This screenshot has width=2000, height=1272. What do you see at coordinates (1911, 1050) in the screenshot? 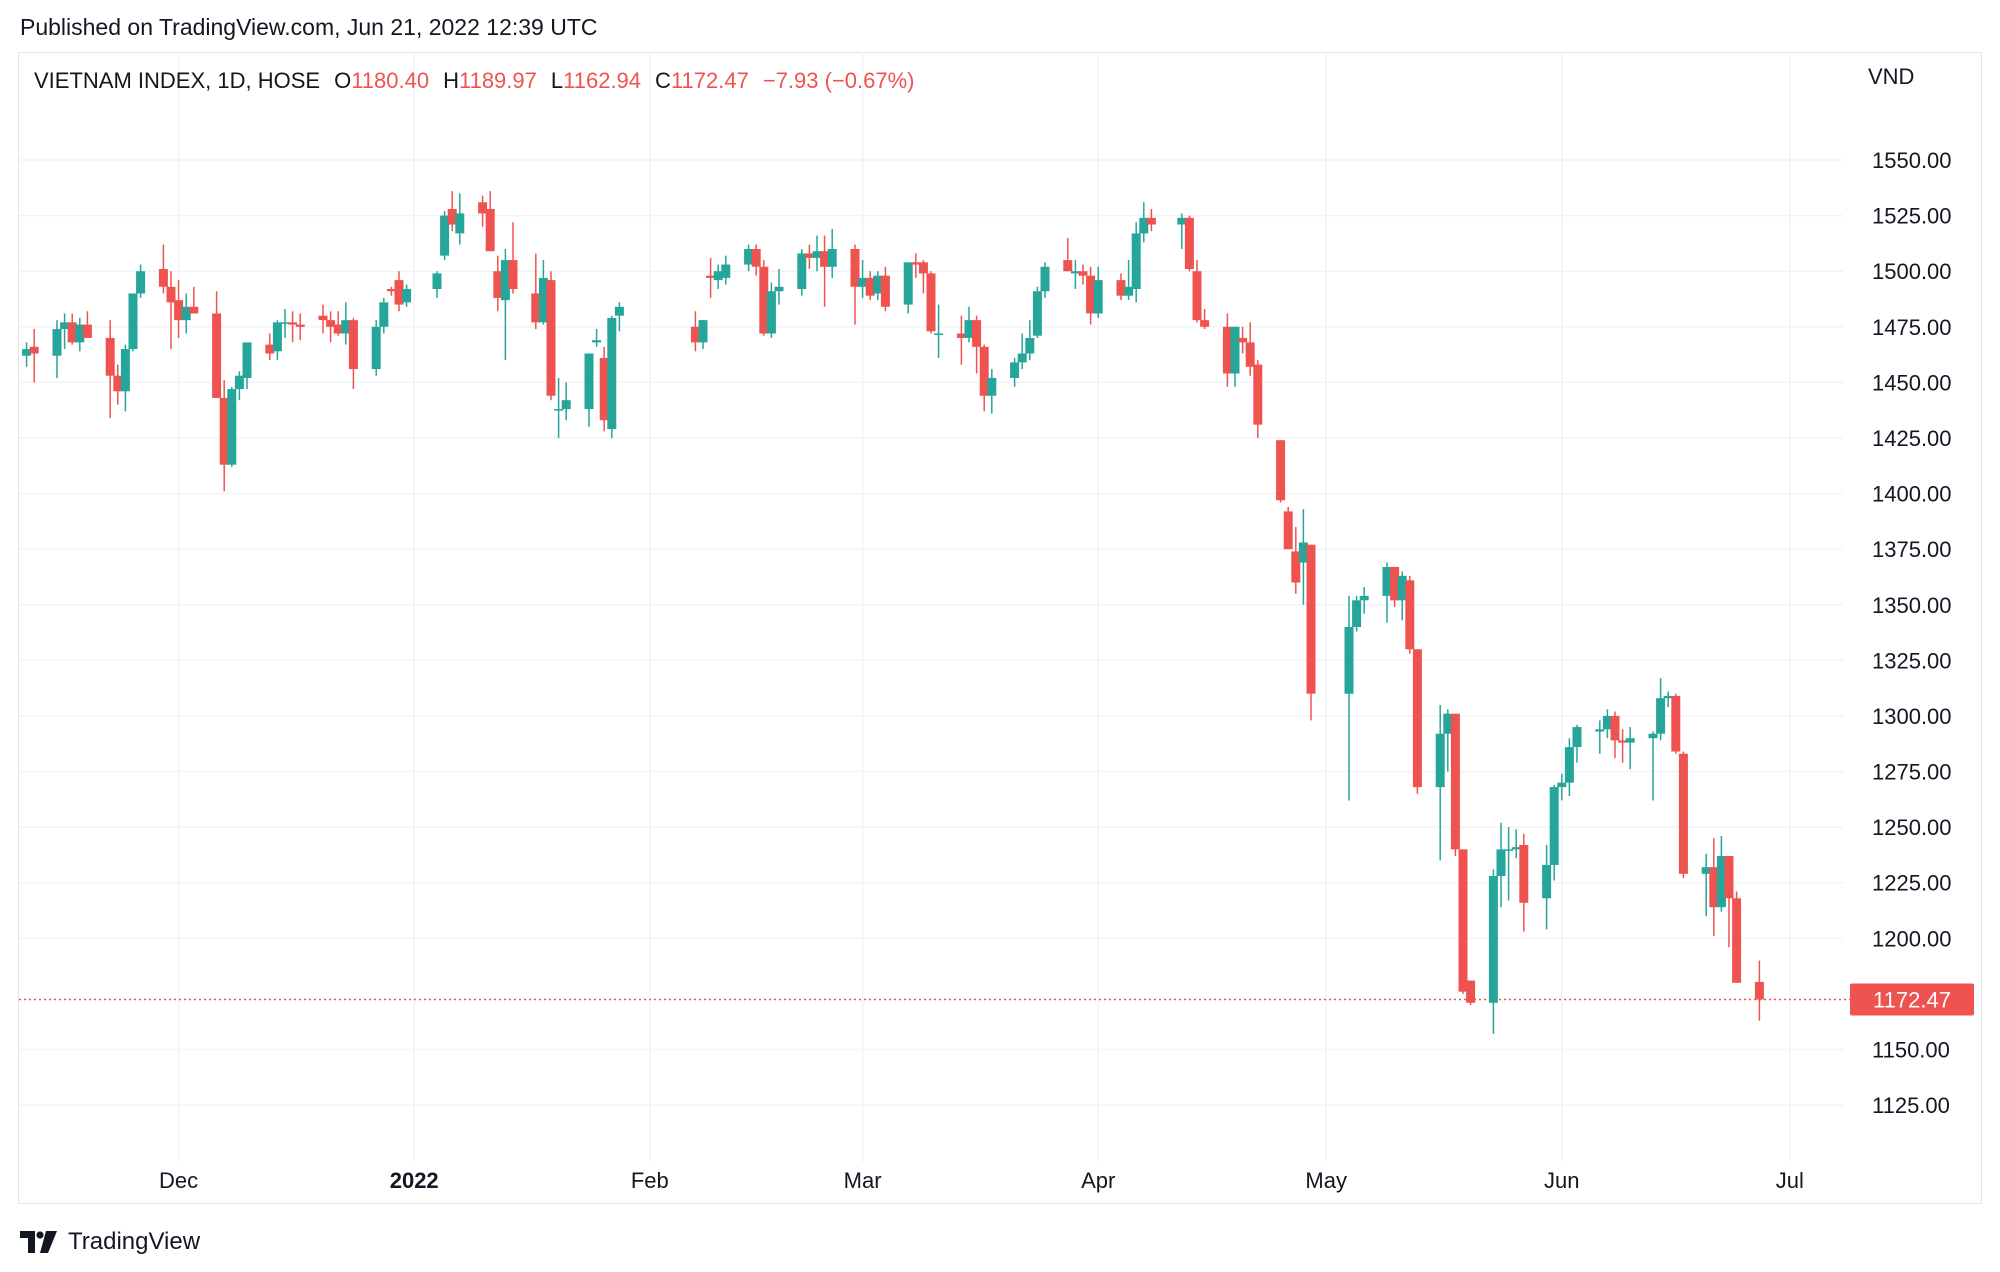
I see `y-tick-label: 1150.00` at bounding box center [1911, 1050].